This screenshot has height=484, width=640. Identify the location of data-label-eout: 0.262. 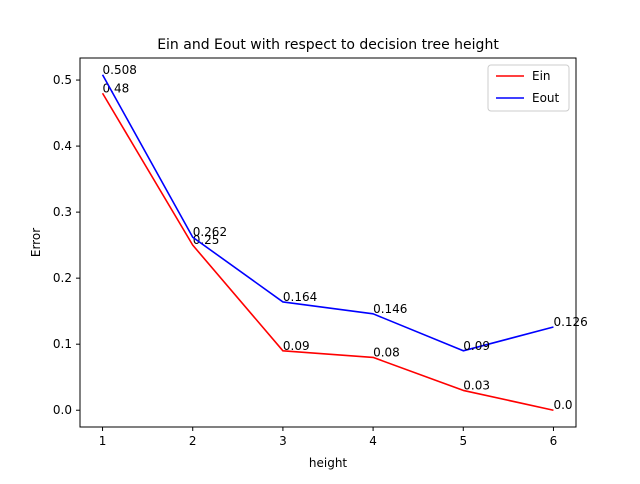
(210, 232).